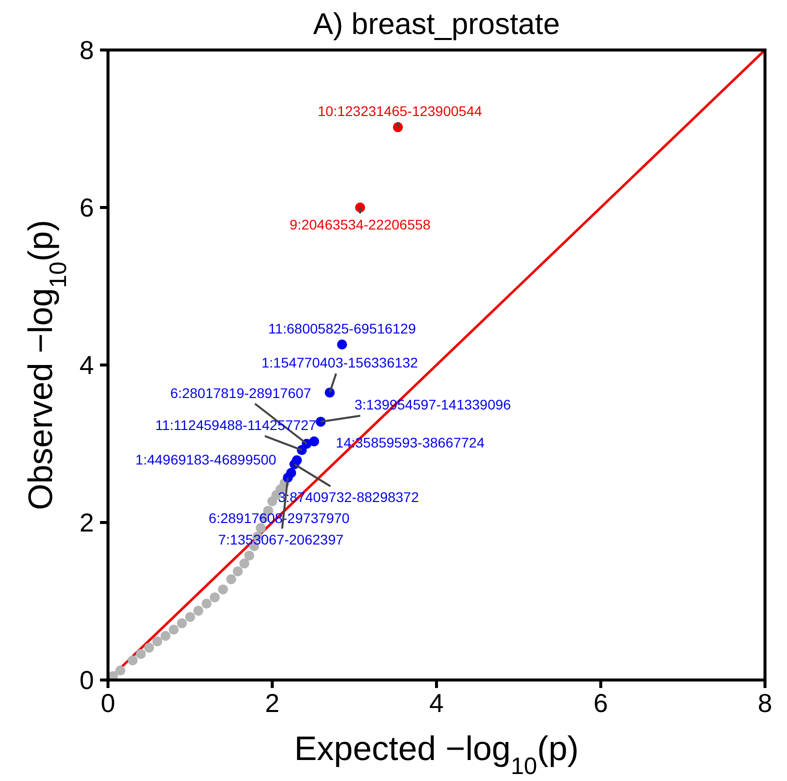 Image resolution: width=787 pixels, height=781 pixels. What do you see at coordinates (436, 24) in the screenshot?
I see `chart-title: A) breast_prostate` at bounding box center [436, 24].